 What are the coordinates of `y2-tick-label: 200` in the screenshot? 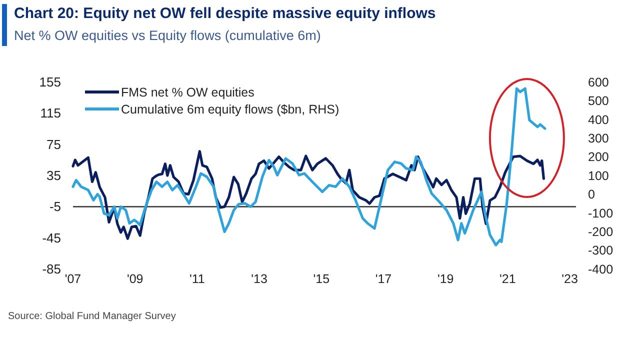 It's located at (598, 157).